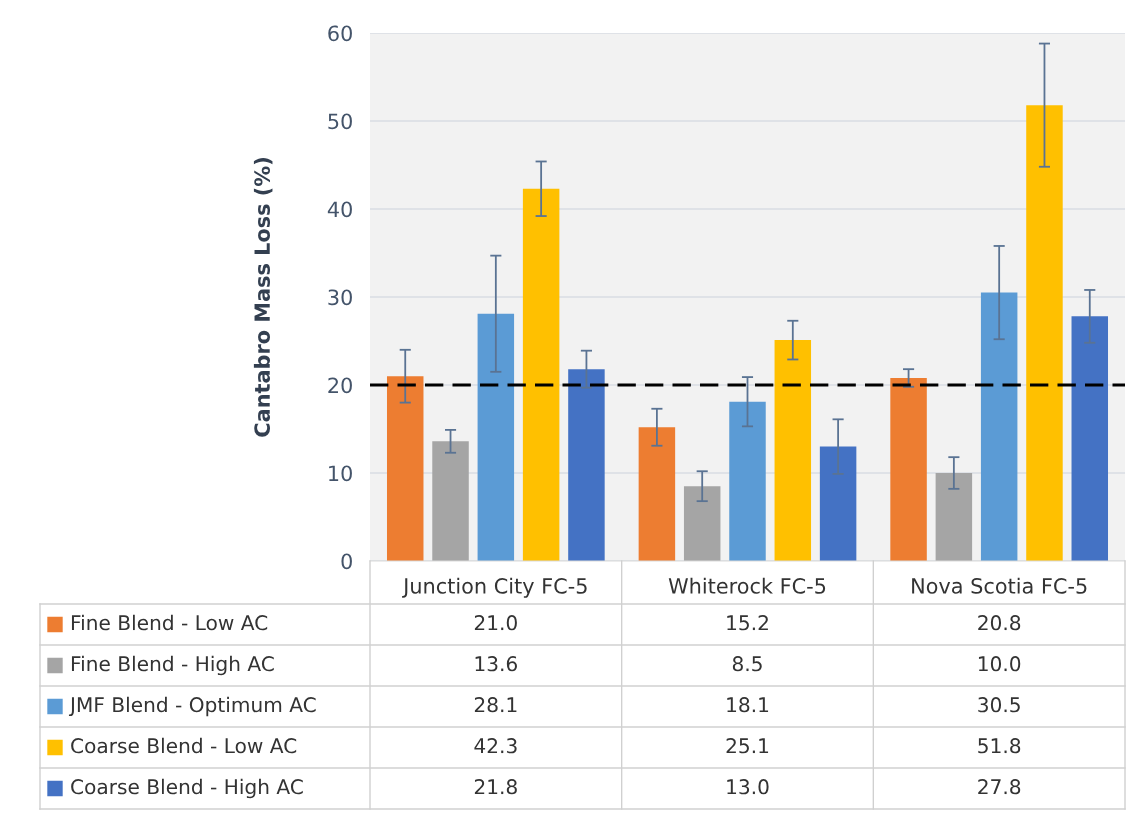 The width and height of the screenshot is (1137, 816). I want to click on y-tick-label: 60, so click(340, 33).